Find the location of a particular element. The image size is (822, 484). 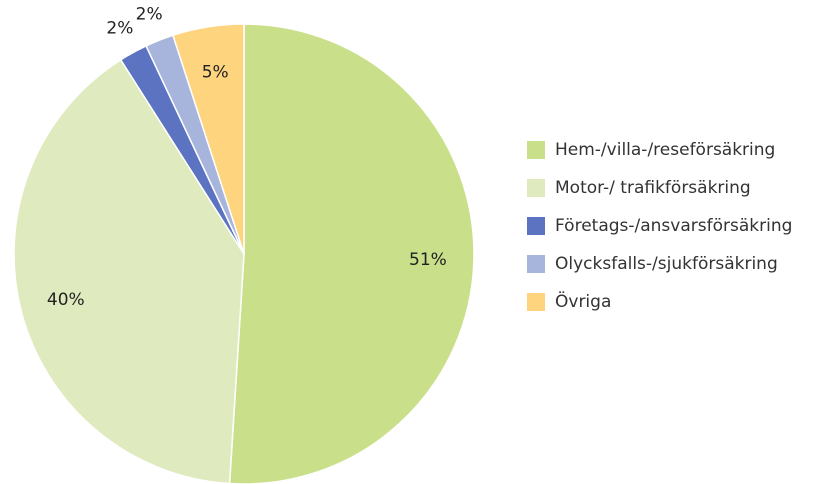

data-label: 5% is located at coordinates (215, 72).